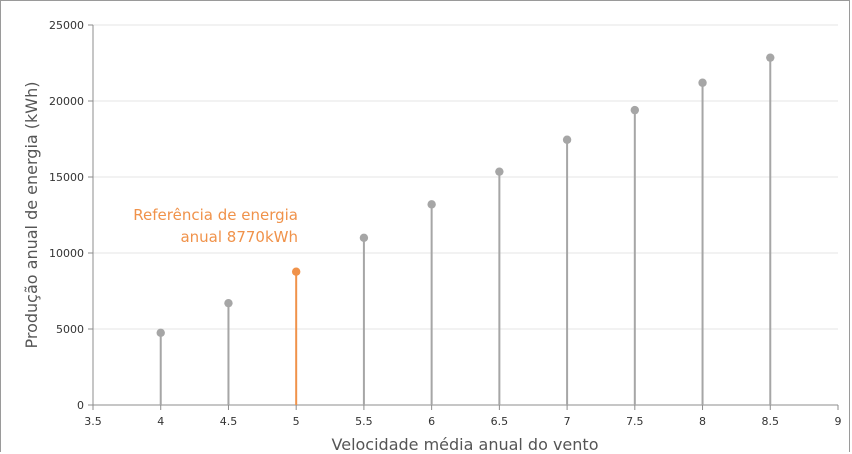 Image resolution: width=852 pixels, height=454 pixels. What do you see at coordinates (567, 421) in the screenshot?
I see `x-tick-label-7: 7` at bounding box center [567, 421].